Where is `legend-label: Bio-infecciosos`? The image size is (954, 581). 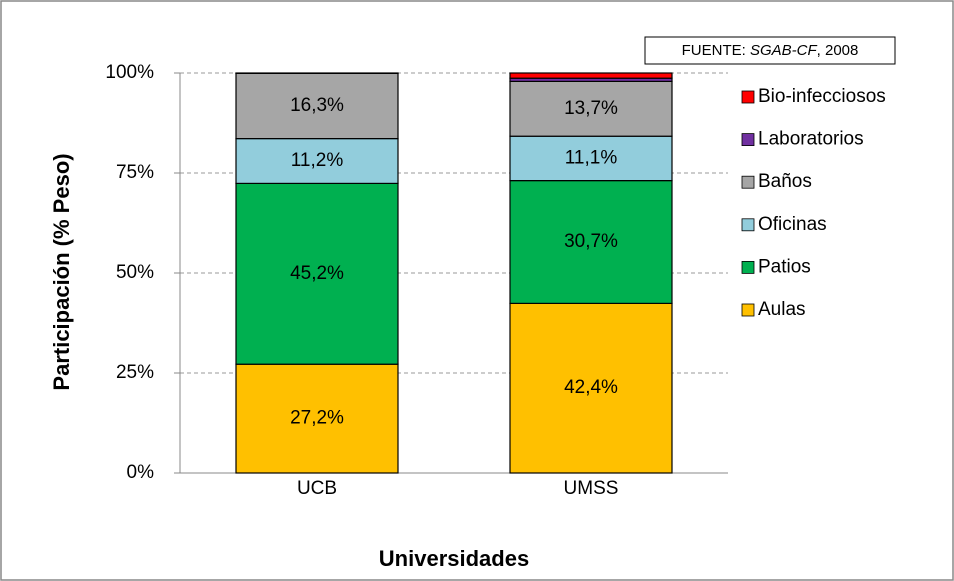
legend-label: Bio-infecciosos is located at coordinates (822, 96).